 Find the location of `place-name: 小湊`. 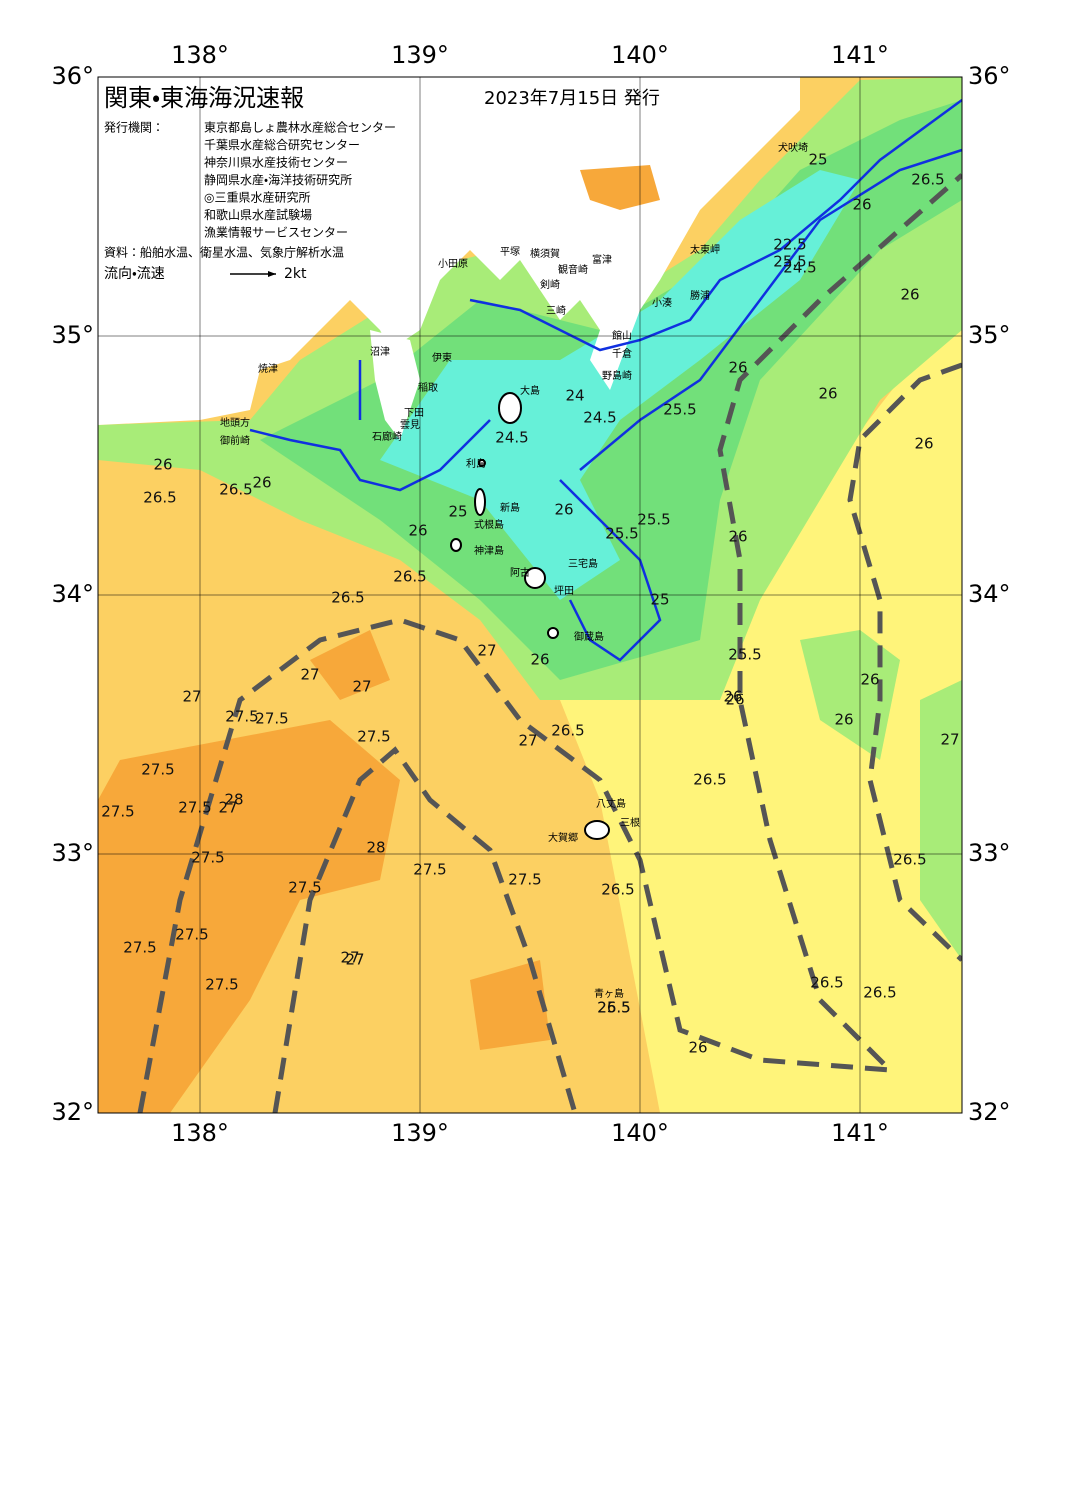

place-name: 小湊 is located at coordinates (662, 302).